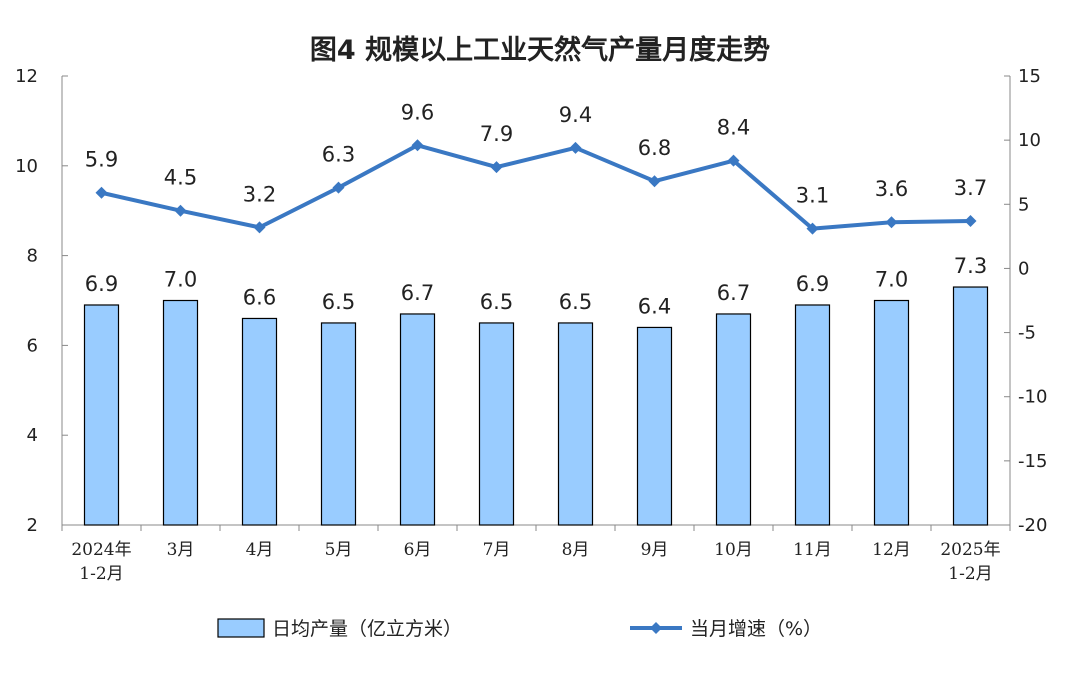  Describe the element at coordinates (259, 297) in the screenshot. I see `bar-data-label: 6.6` at that location.